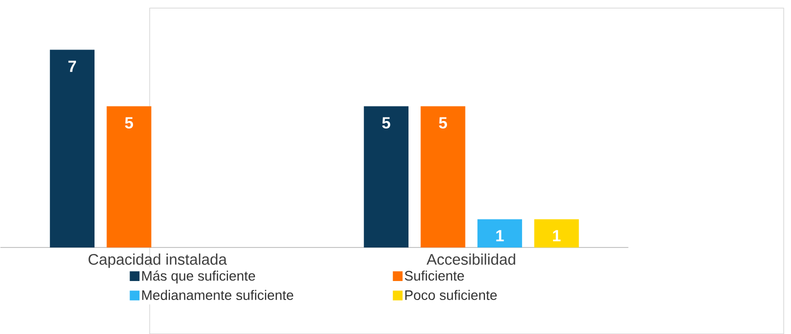 The height and width of the screenshot is (334, 791). I want to click on x-tick-label: Capacidad instalada, so click(157, 260).